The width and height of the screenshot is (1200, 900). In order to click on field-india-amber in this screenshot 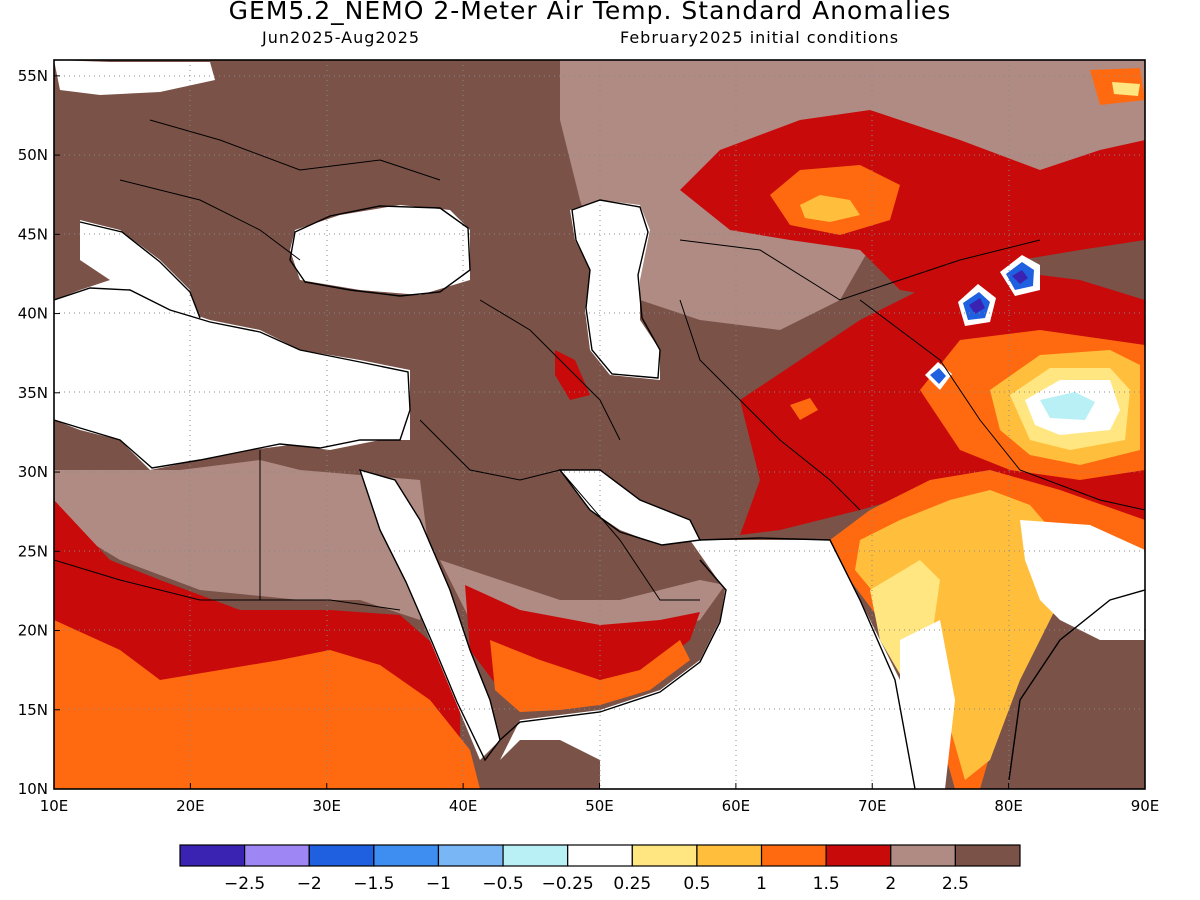, I will do `click(957, 635)`.